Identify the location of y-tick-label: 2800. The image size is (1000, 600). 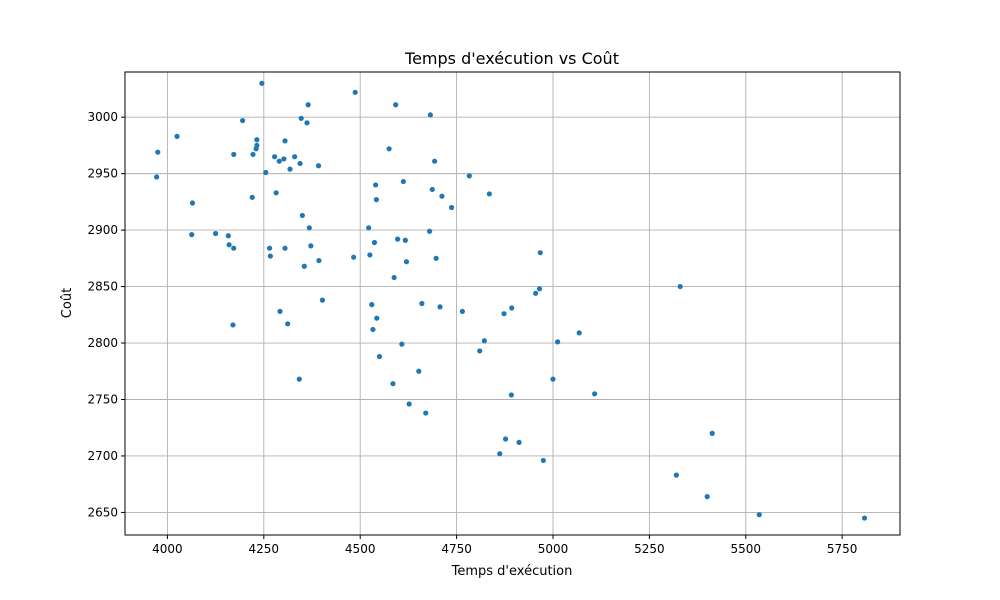
(102, 343).